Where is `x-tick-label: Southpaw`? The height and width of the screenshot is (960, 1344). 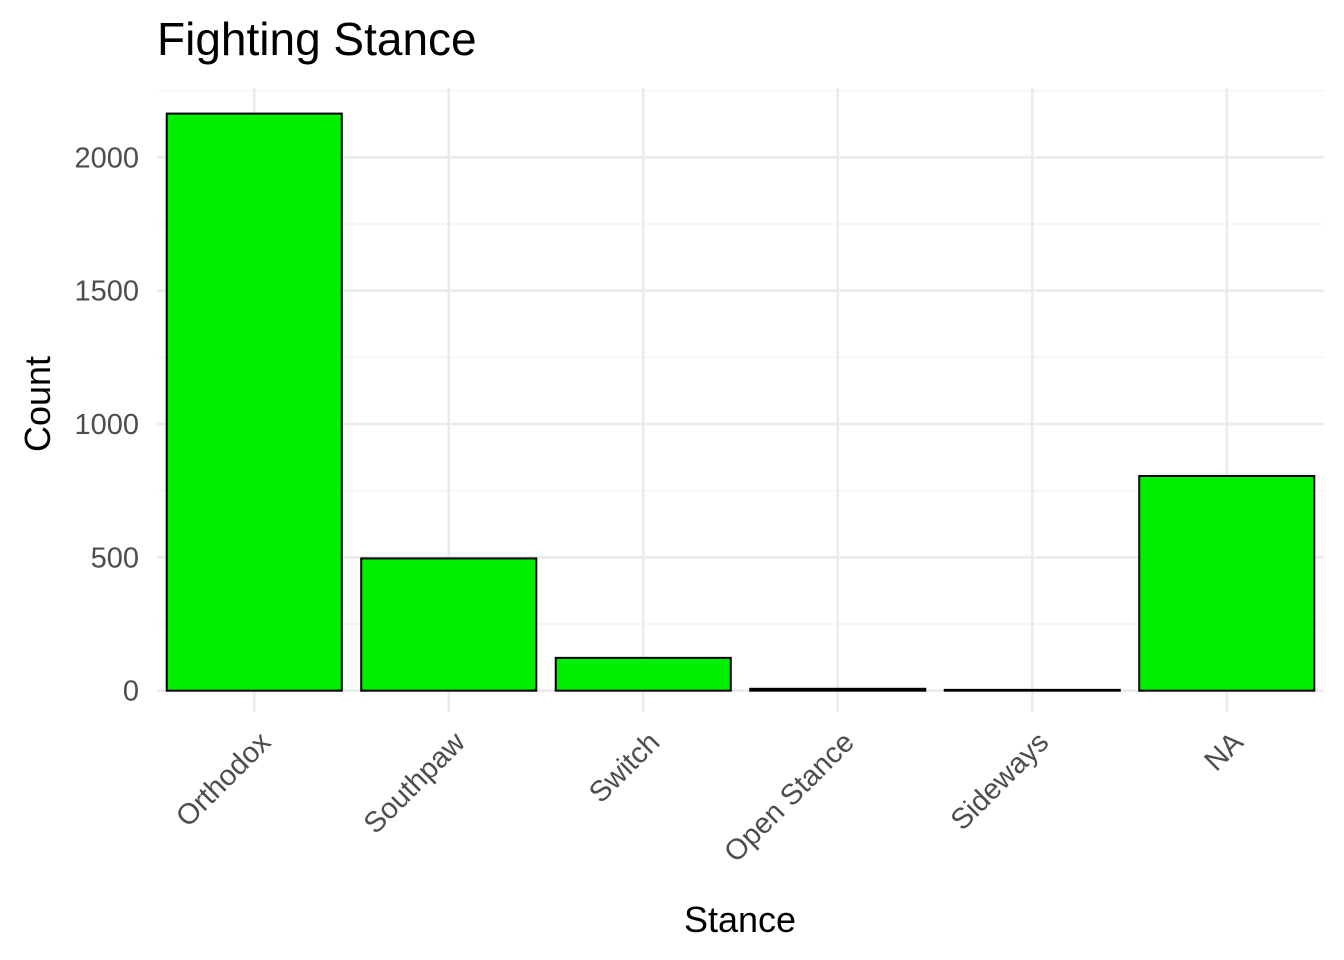 x-tick-label: Southpaw is located at coordinates (415, 783).